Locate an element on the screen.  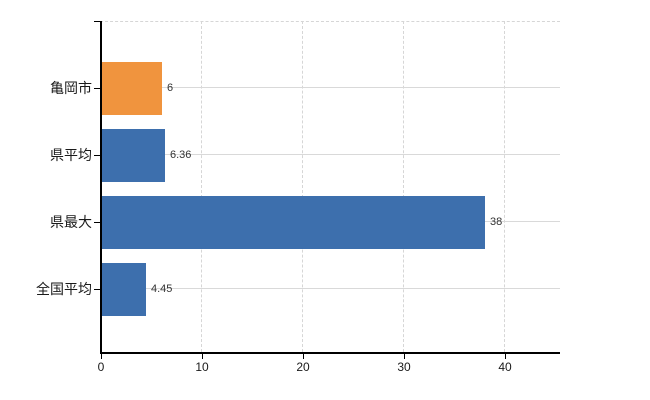
value-label: 6.36 is located at coordinates (181, 155).